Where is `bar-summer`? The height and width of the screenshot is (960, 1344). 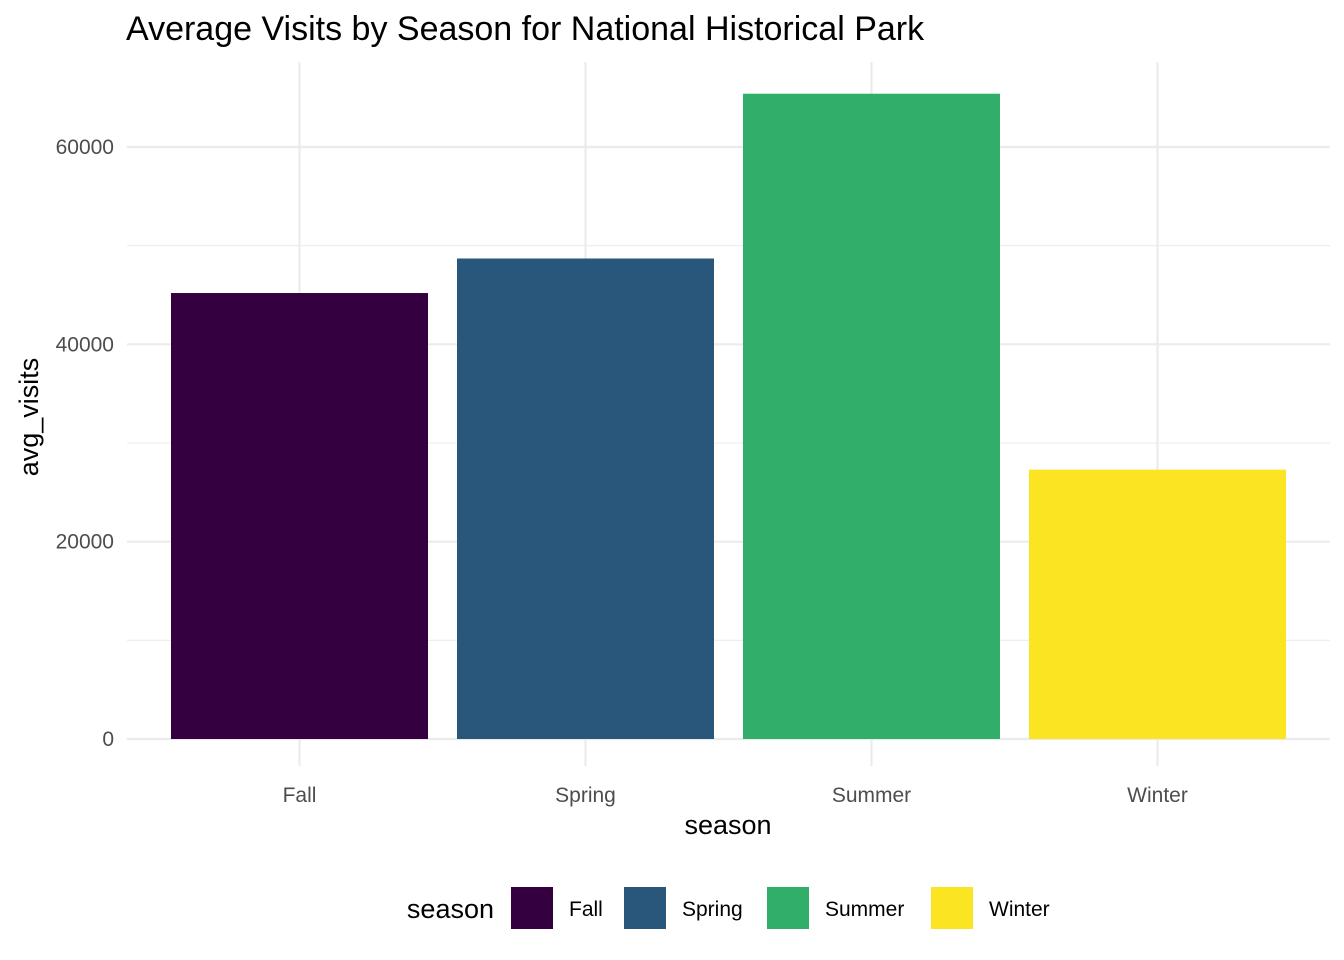
bar-summer is located at coordinates (871, 416).